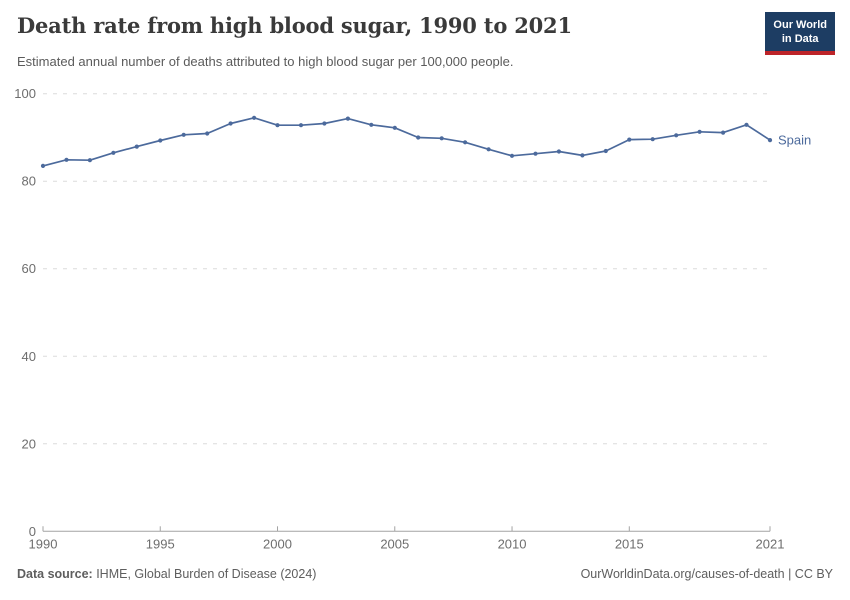  What do you see at coordinates (207, 133) in the screenshot?
I see `data-point-spain-1997` at bounding box center [207, 133].